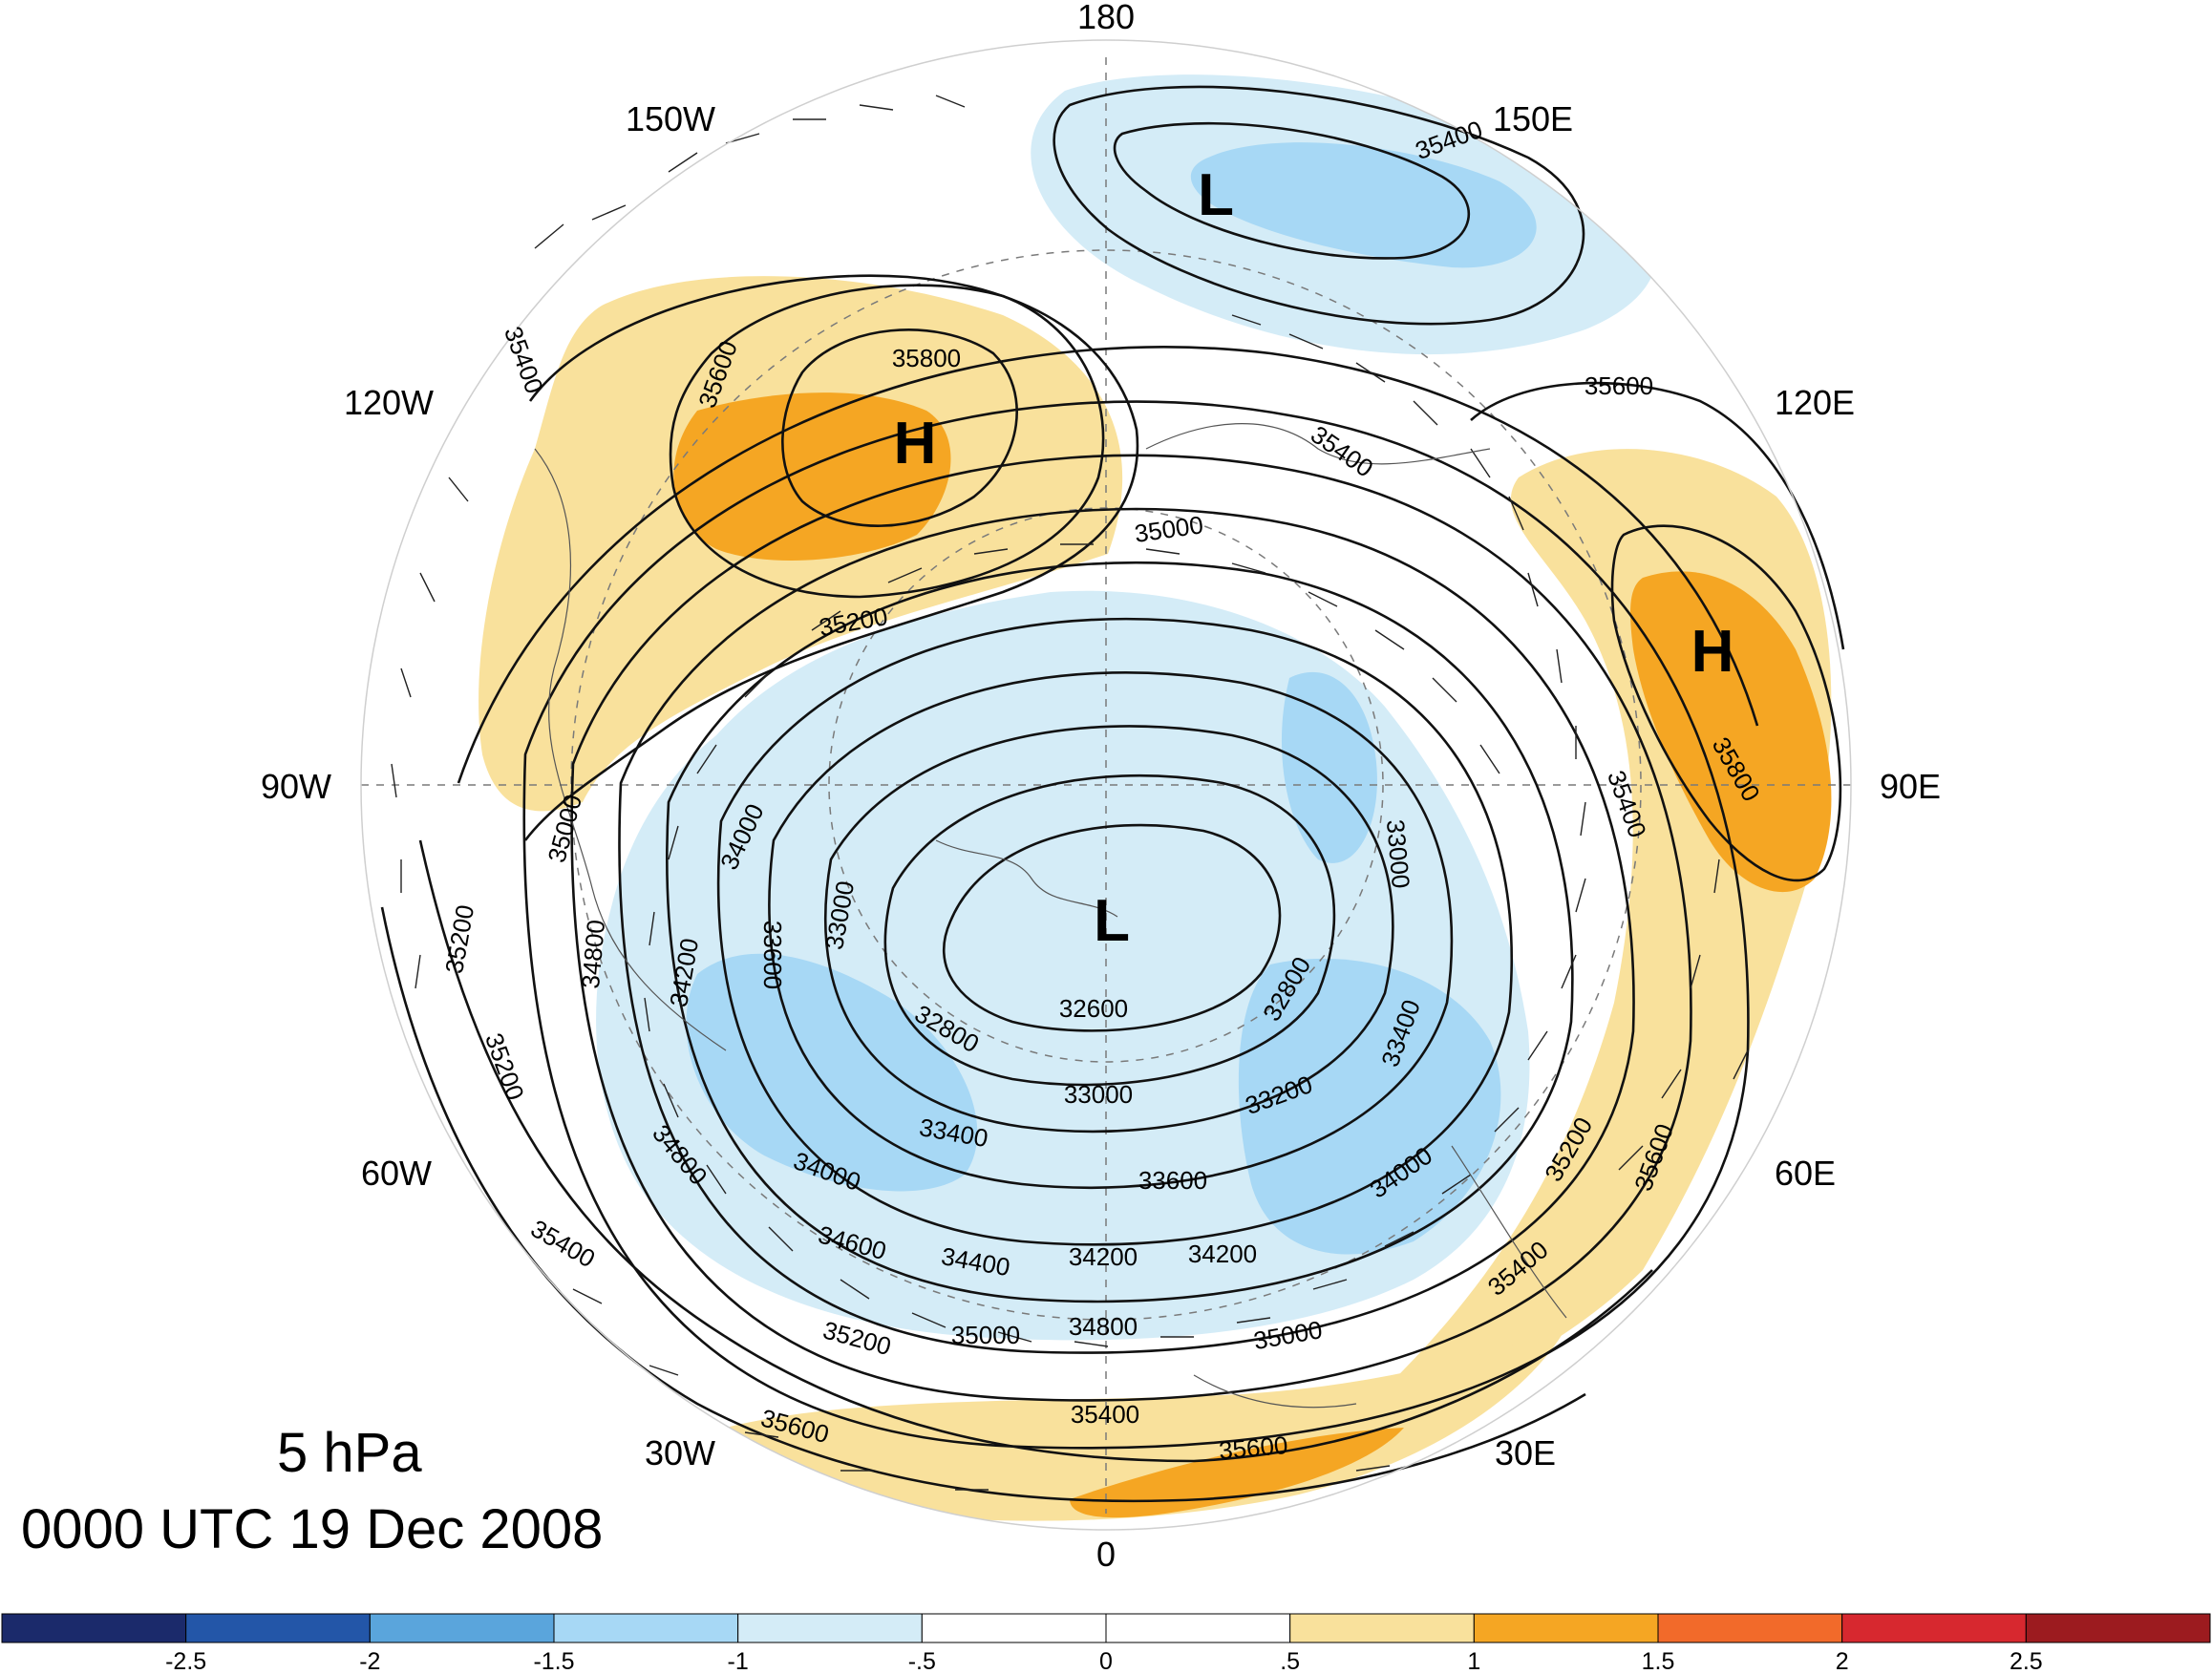 The width and height of the screenshot is (2212, 1674). What do you see at coordinates (1093, 1008) in the screenshot?
I see `contour-label: 32600` at bounding box center [1093, 1008].